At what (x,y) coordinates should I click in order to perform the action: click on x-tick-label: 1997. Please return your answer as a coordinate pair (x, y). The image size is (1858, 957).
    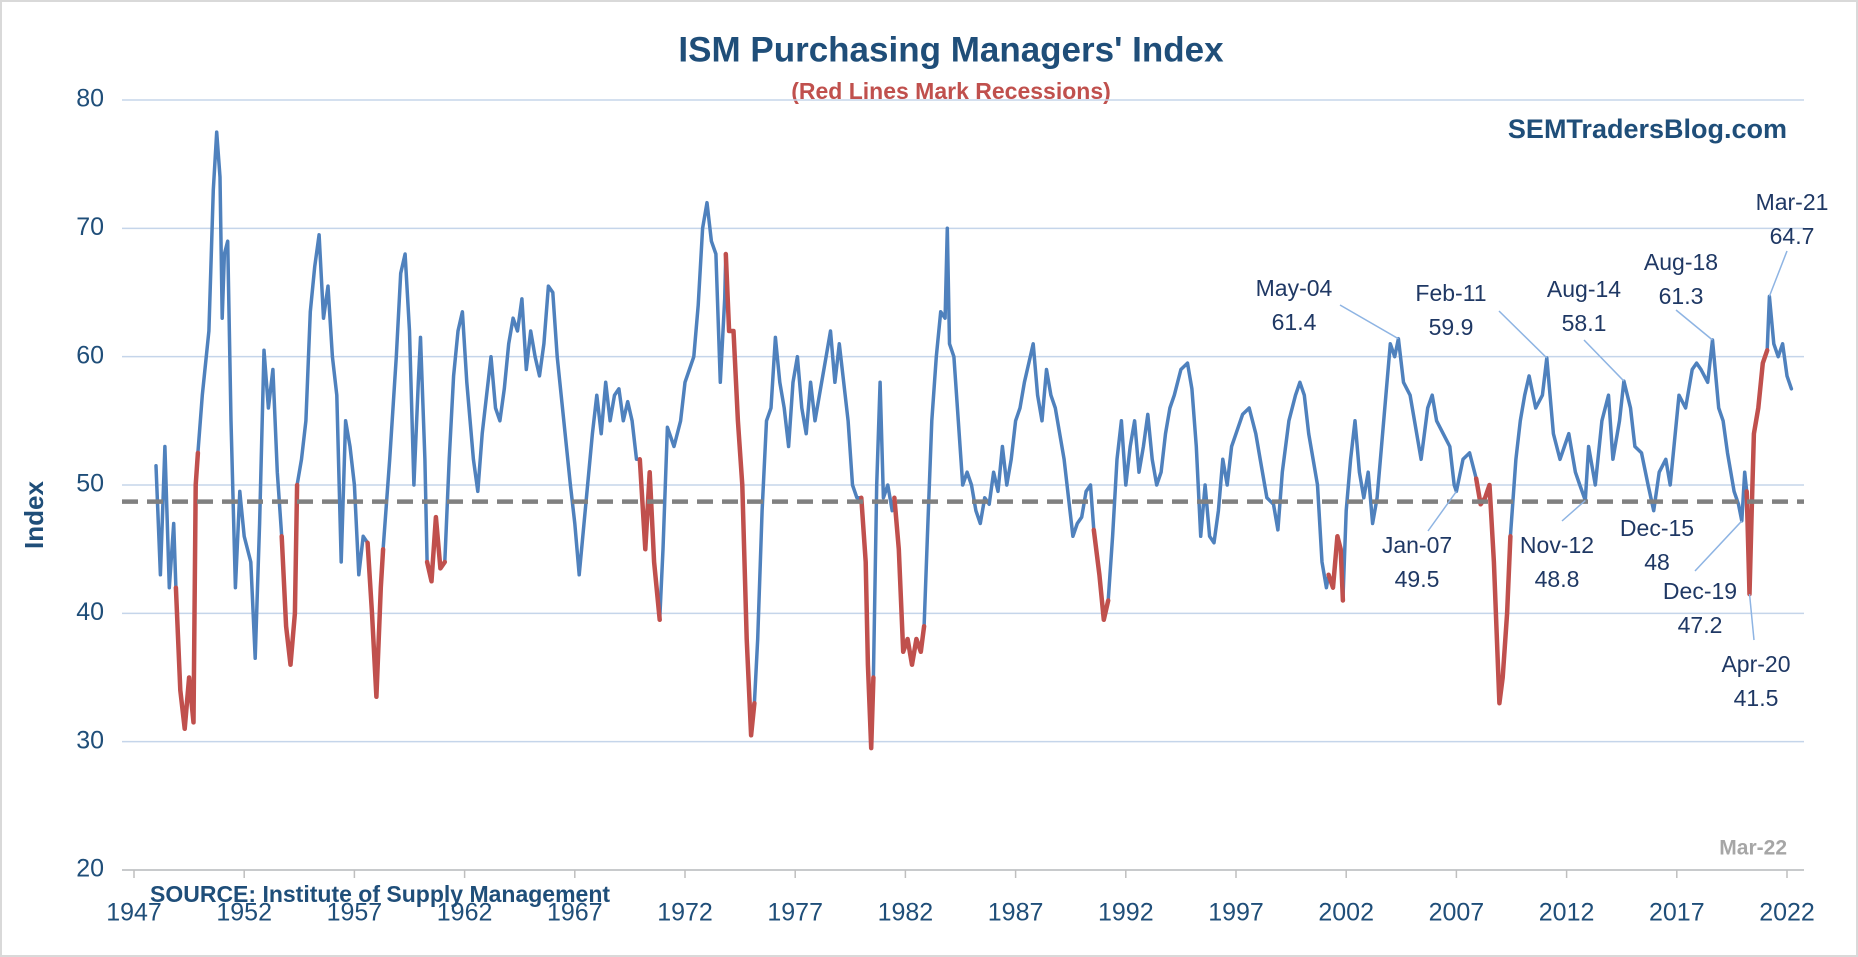
    Looking at the image, I should click on (1236, 913).